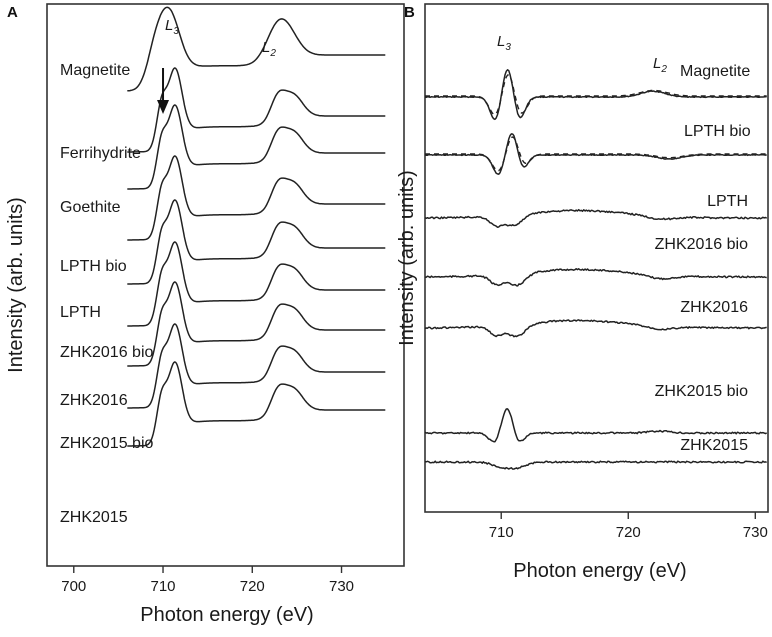  What do you see at coordinates (628, 532) in the screenshot?
I see `panel-b-x-tick-label: 720` at bounding box center [628, 532].